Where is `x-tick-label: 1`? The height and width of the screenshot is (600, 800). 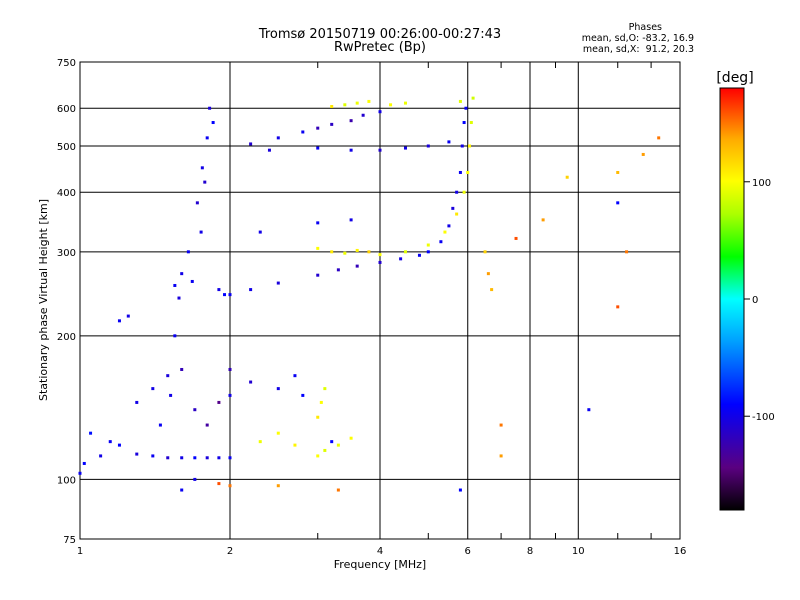 x-tick-label: 1 is located at coordinates (80, 551).